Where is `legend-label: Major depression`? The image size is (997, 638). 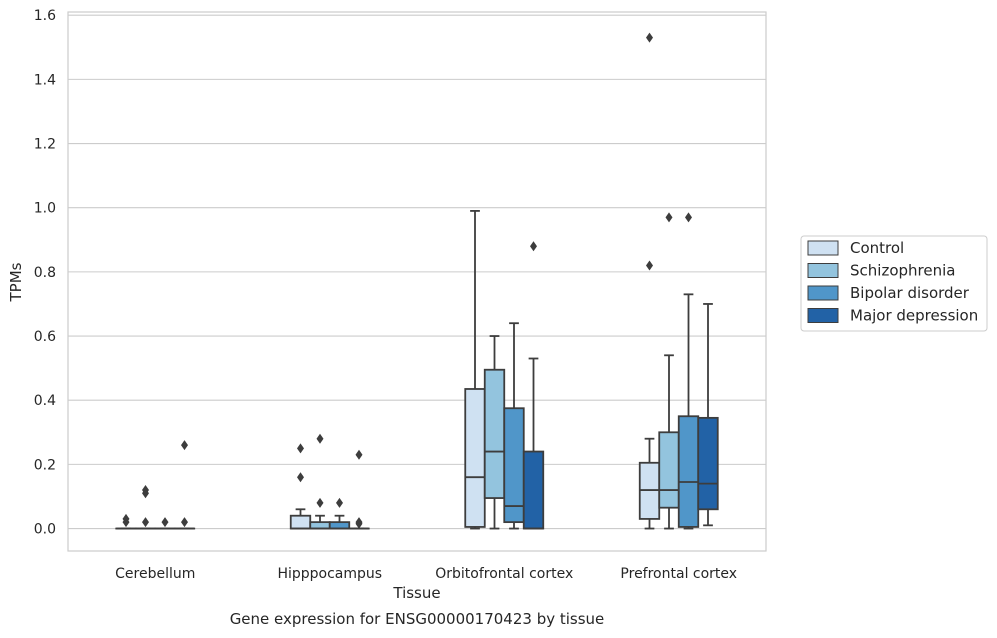
legend-label: Major depression is located at coordinates (914, 316).